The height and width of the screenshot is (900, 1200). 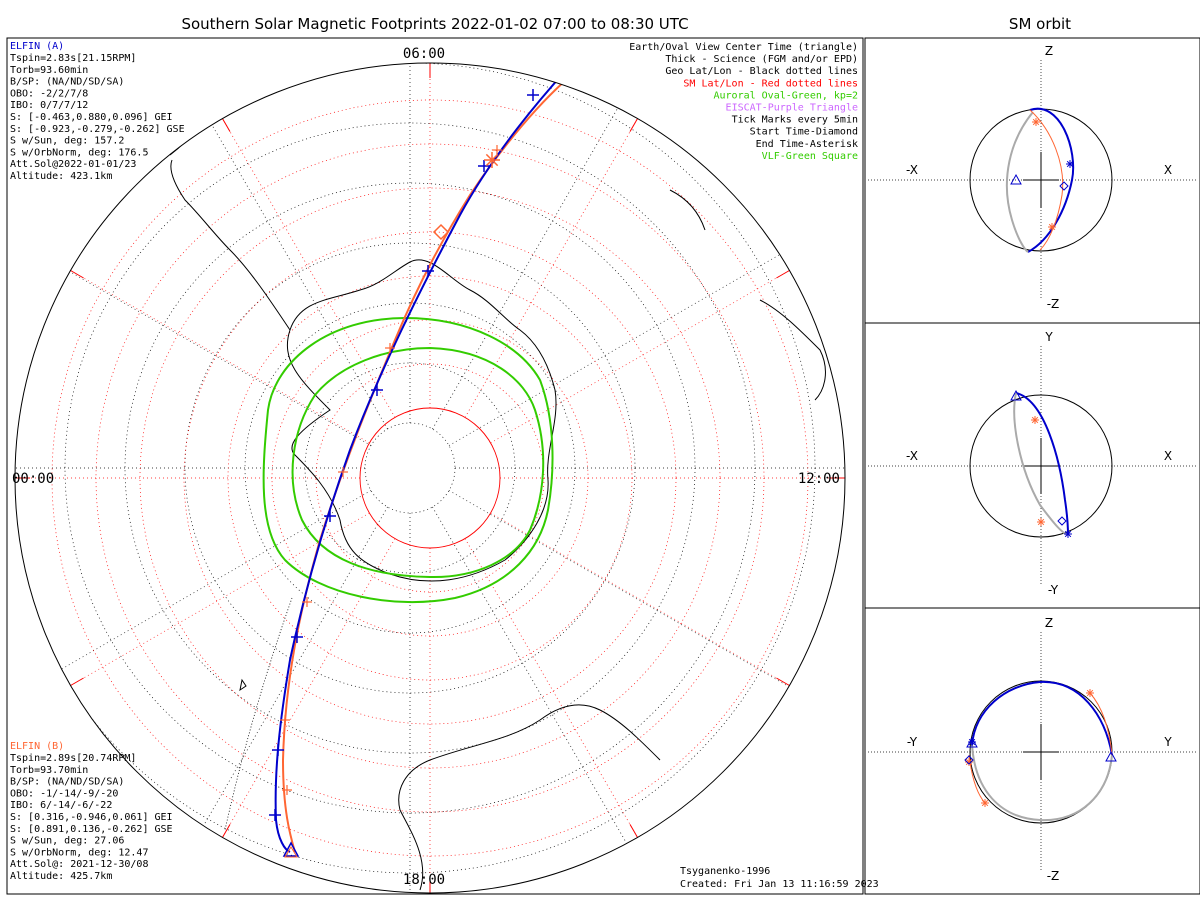 I want to click on elfin-a-info-line: S: [-0.923,-0.279,-0.262] GSE, so click(x=97, y=129).